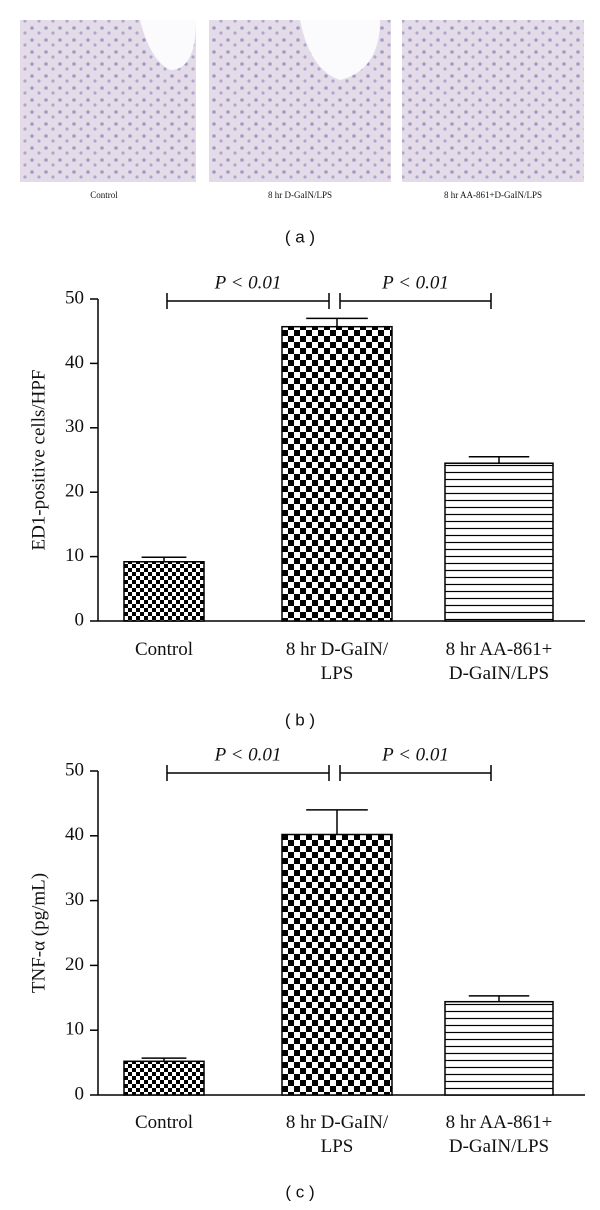 This screenshot has height=1210, width=600. What do you see at coordinates (300, 195) in the screenshot?
I see `caption: 8 hr D-GaIN/LPS` at bounding box center [300, 195].